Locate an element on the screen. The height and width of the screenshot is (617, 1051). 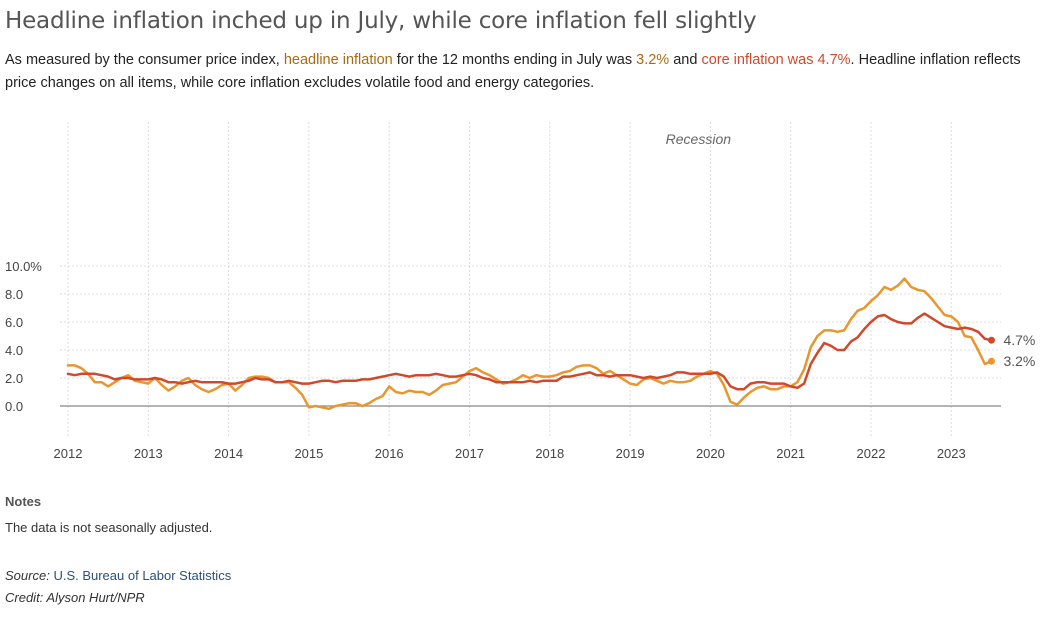
y-tick-label: 4.0 is located at coordinates (14, 350).